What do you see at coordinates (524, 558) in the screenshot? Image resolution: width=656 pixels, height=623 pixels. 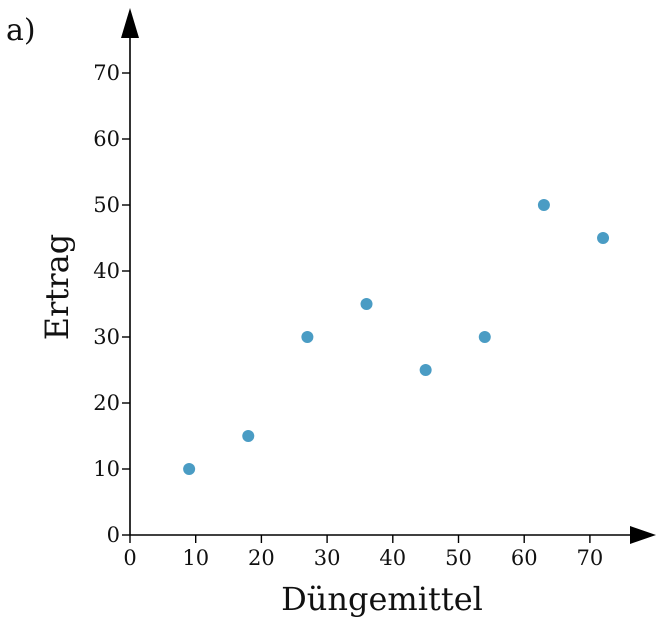 I see `x-tick-label: 60` at bounding box center [524, 558].